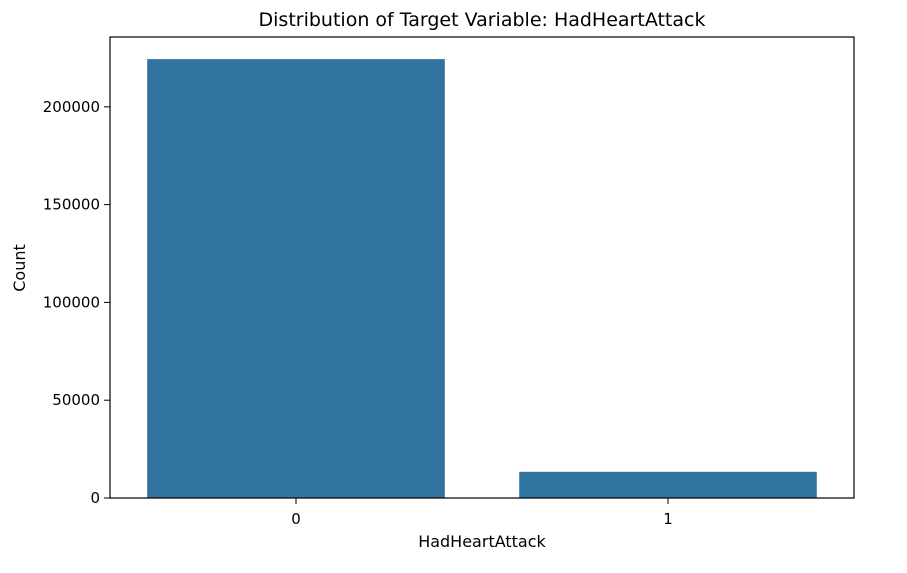 The height and width of the screenshot is (573, 907). I want to click on y-tick-label: 100000, so click(71, 302).